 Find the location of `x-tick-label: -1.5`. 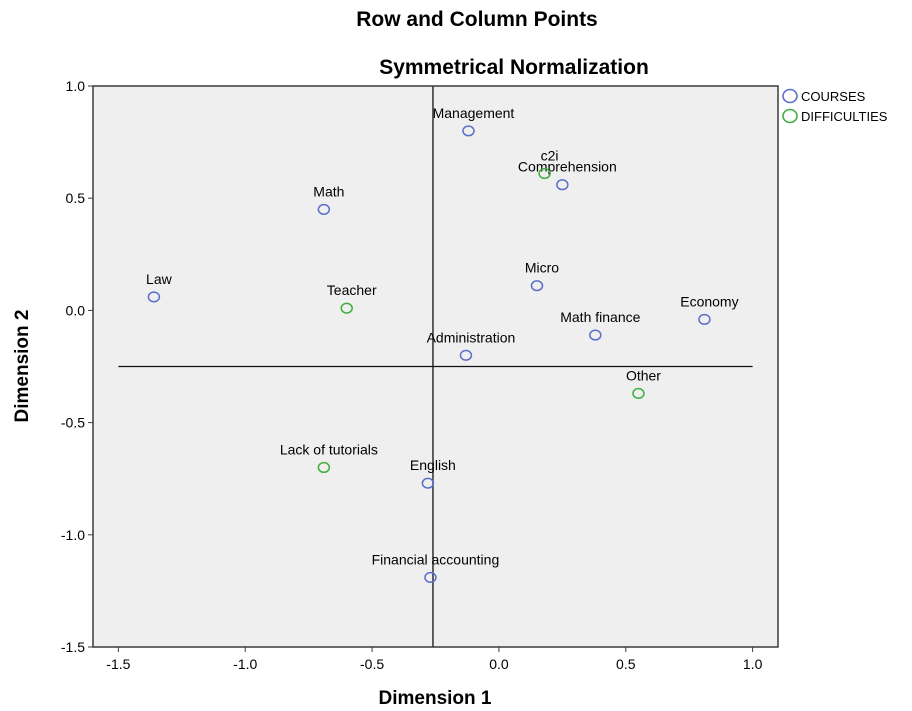

x-tick-label: -1.5 is located at coordinates (118, 664).